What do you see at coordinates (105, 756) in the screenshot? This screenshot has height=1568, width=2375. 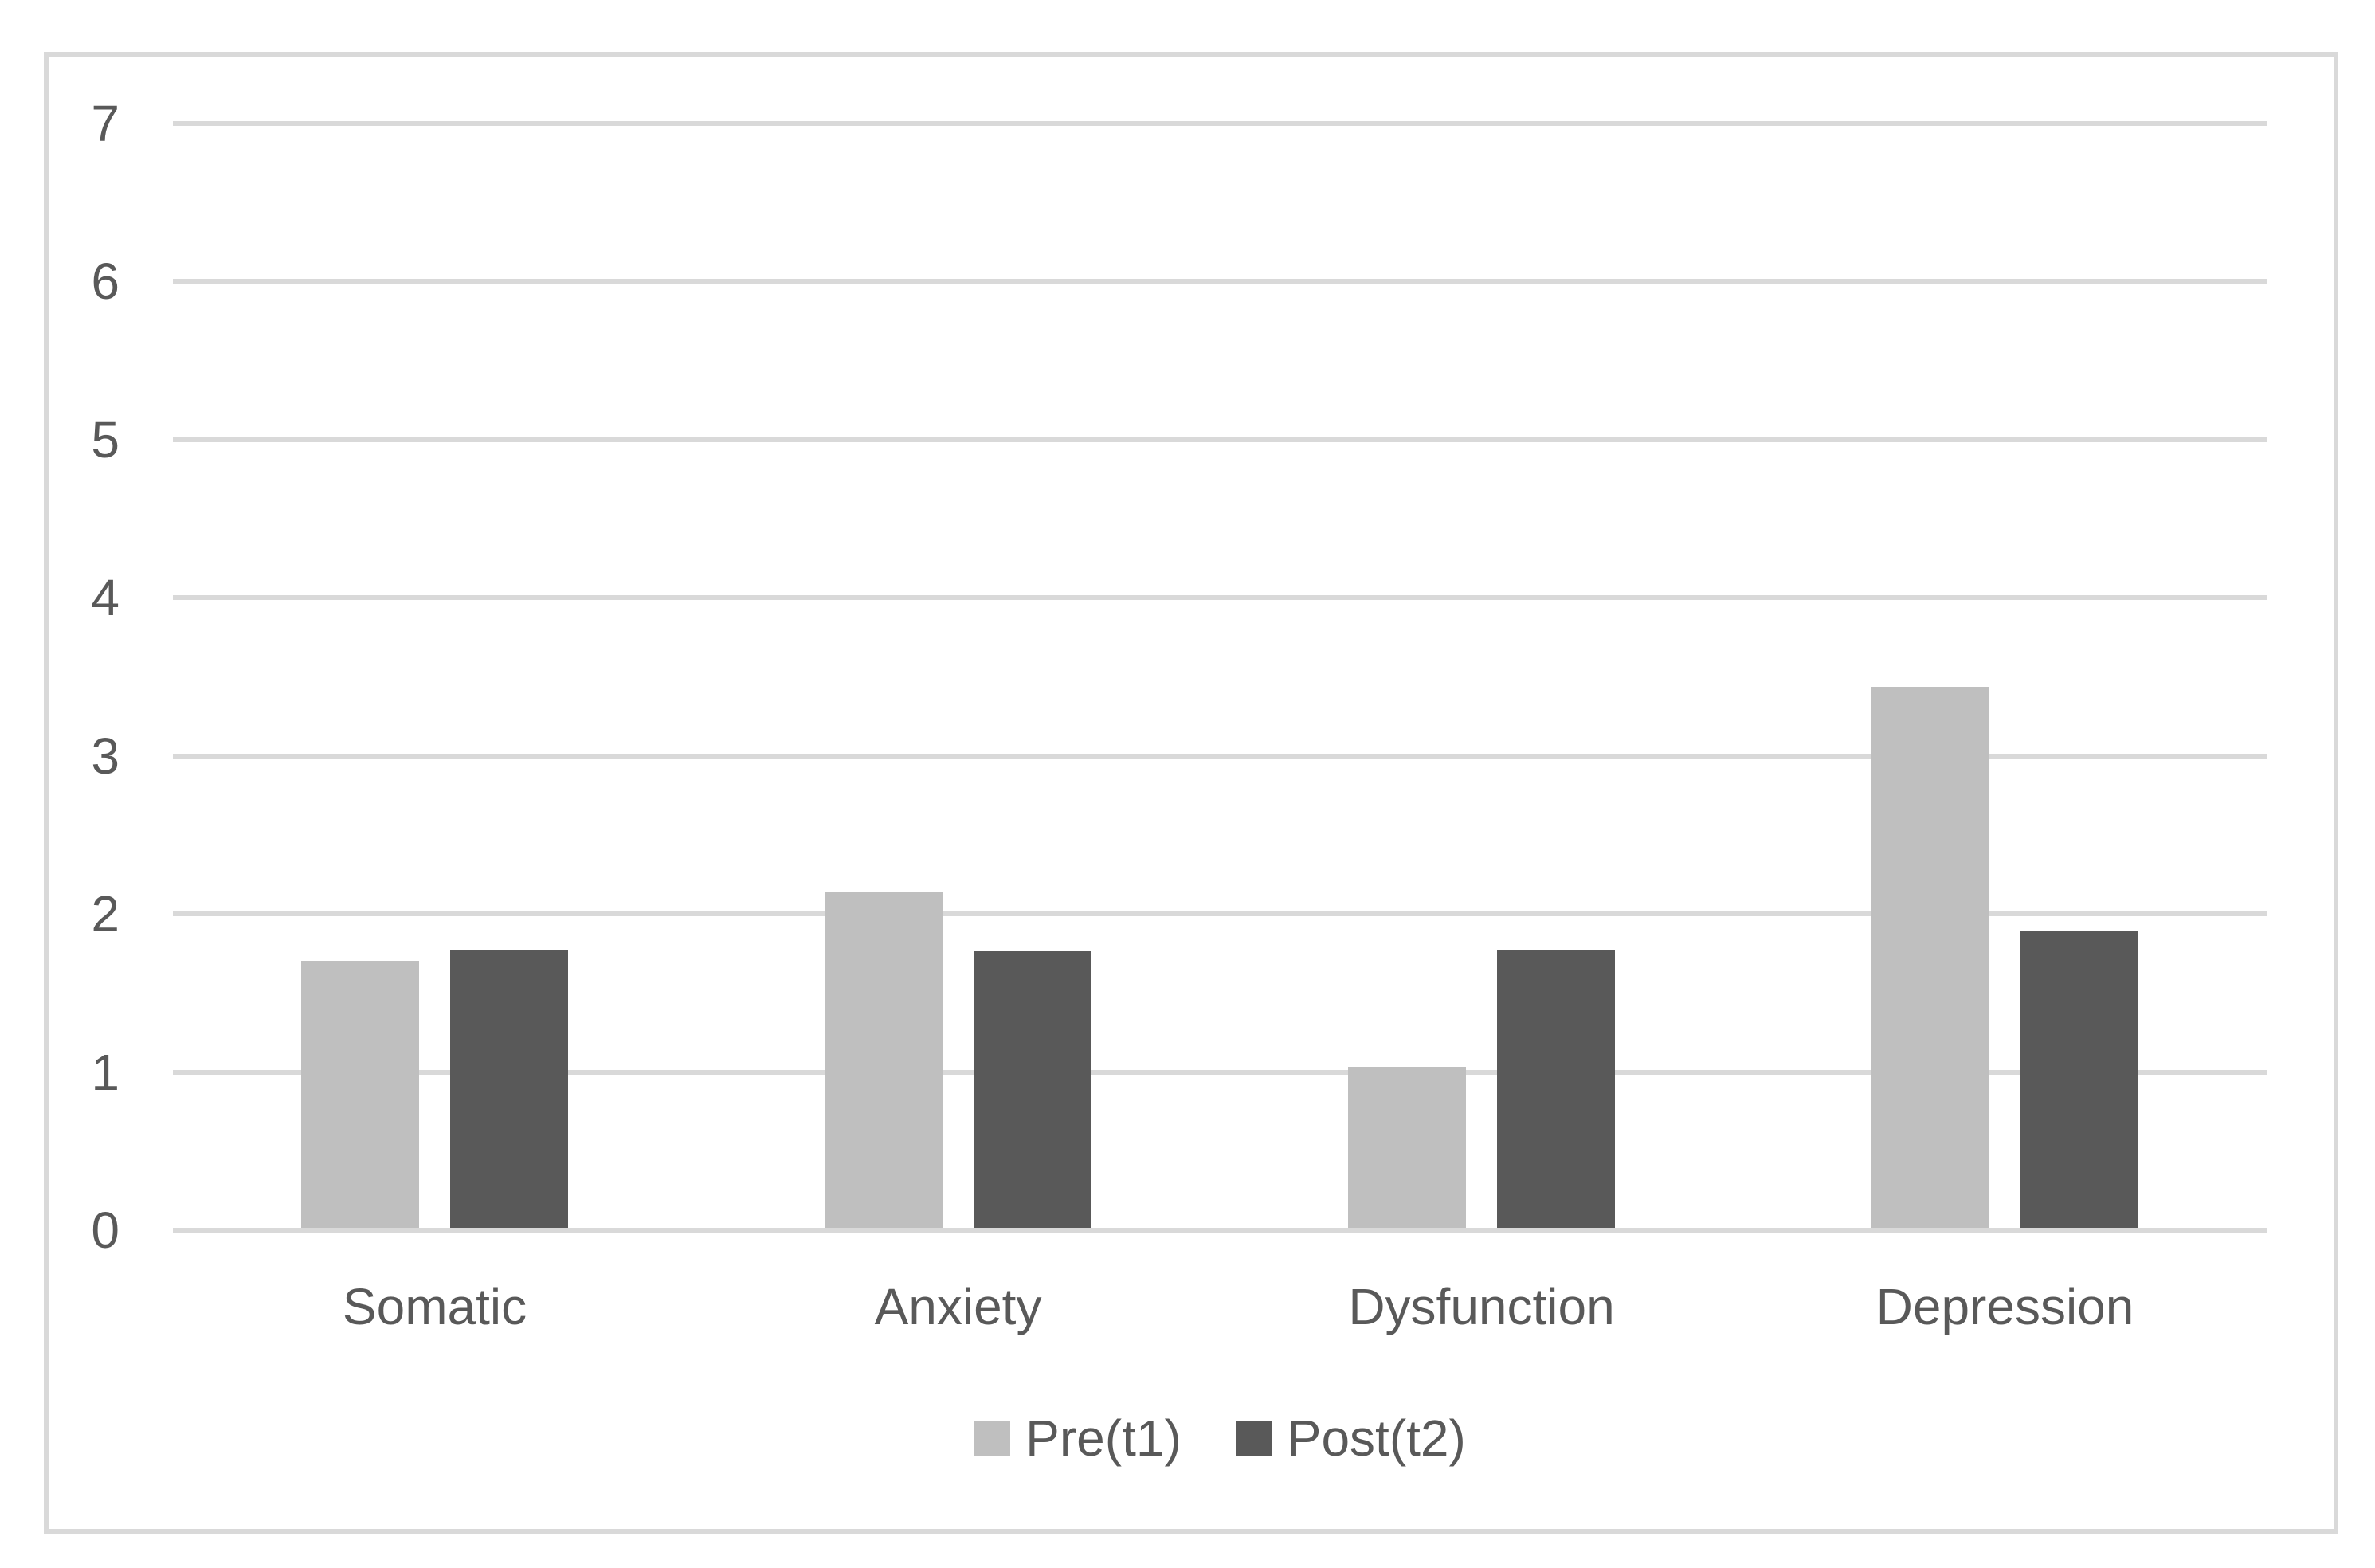 I see `y-tick-label-3: 3` at bounding box center [105, 756].